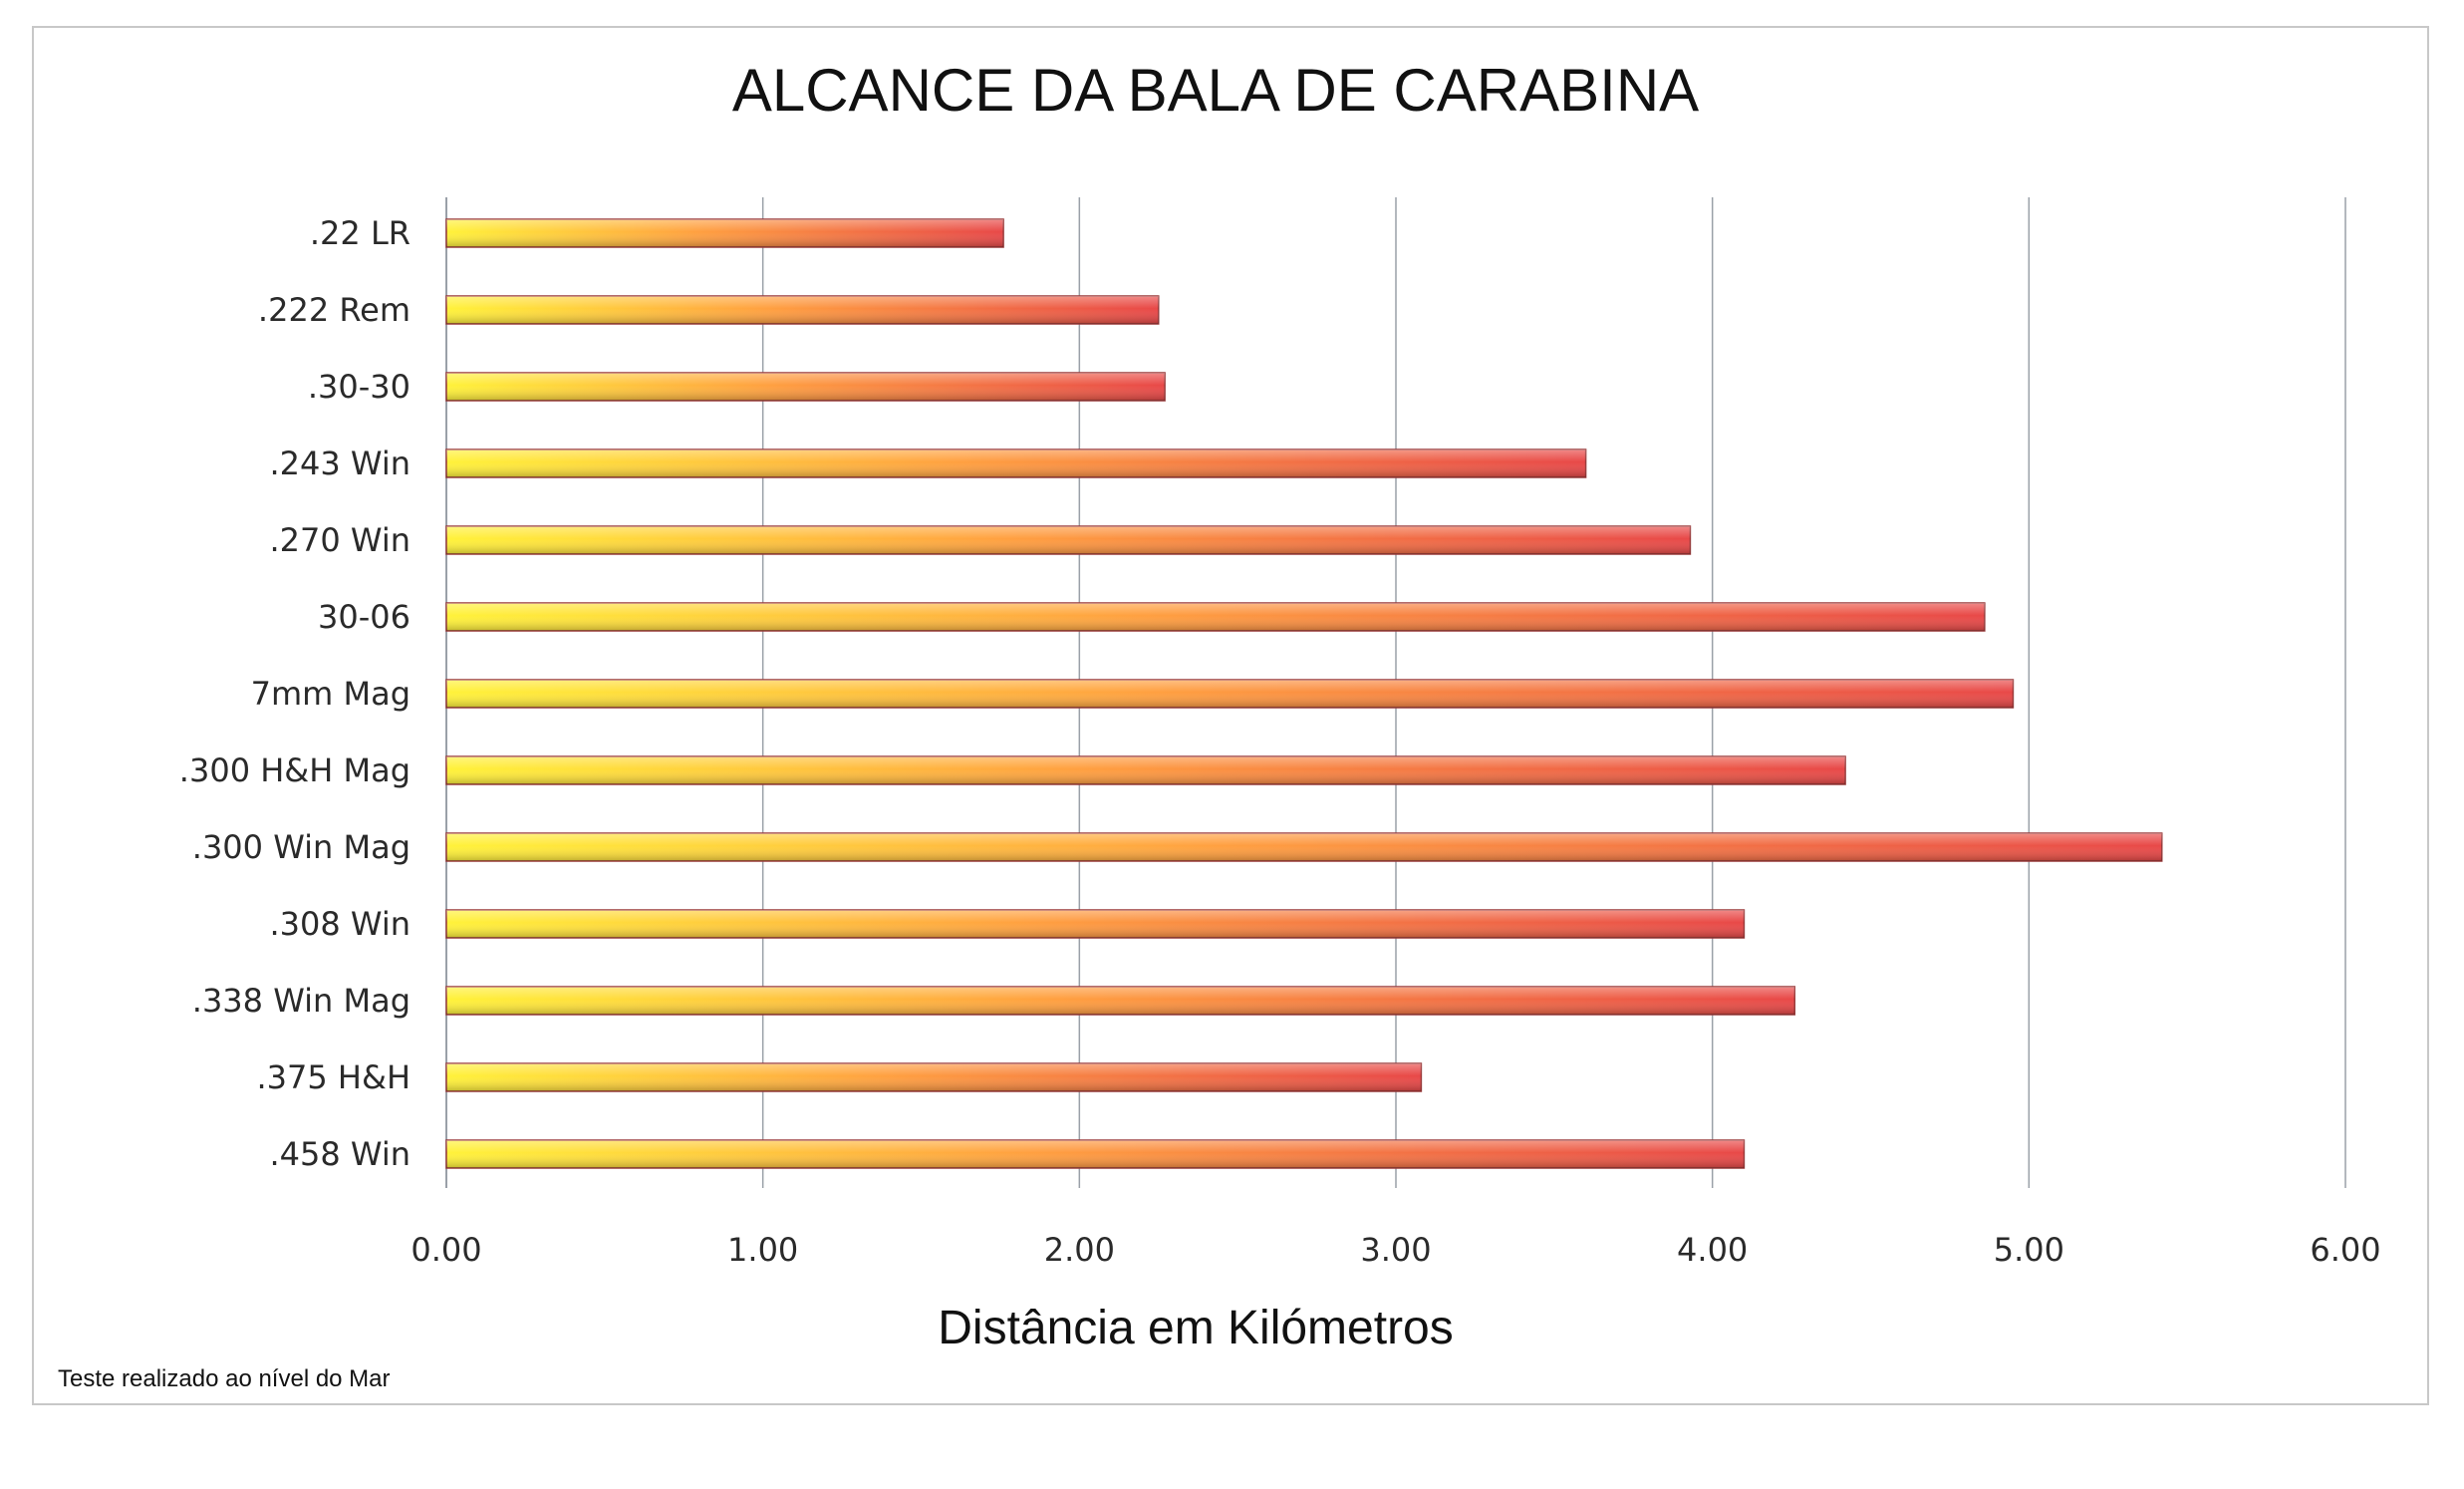 Image resolution: width=2464 pixels, height=1489 pixels. I want to click on category-label: .308 Win, so click(340, 924).